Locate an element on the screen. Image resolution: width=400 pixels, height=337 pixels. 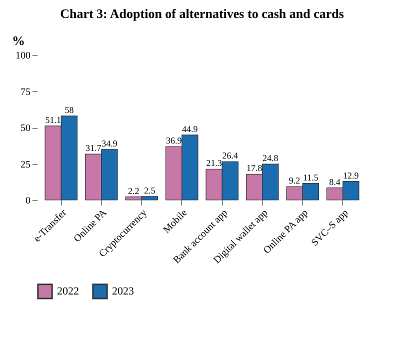
data-label: 2.5 is located at coordinates (150, 190).